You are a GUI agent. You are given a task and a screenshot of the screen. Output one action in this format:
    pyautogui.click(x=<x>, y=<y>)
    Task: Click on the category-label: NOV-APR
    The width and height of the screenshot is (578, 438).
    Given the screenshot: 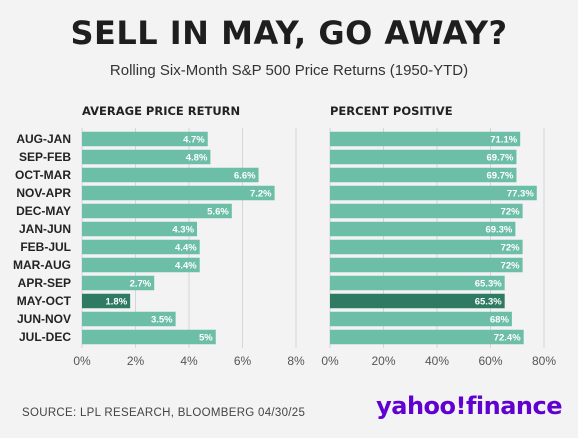 What is the action you would take?
    pyautogui.click(x=43, y=193)
    